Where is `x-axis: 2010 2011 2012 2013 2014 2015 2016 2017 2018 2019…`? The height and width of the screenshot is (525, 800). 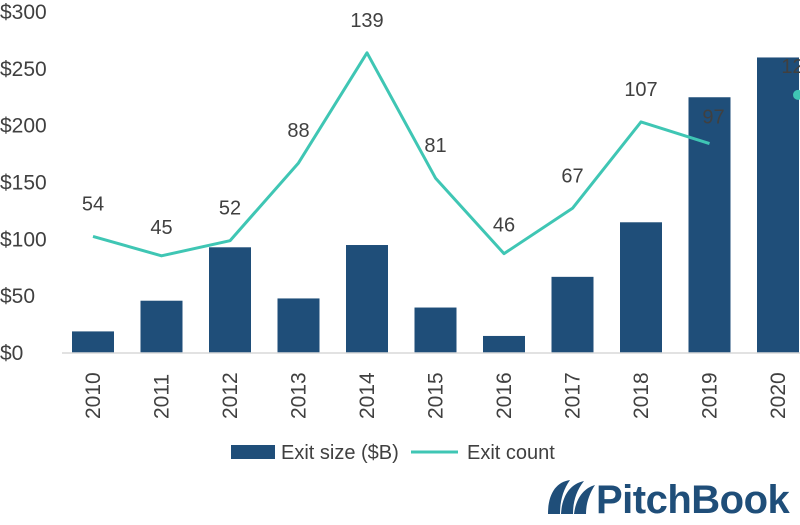
x-axis: 2010 2011 2012 2013 2014 2015 2016 2017 2018 2019… is located at coordinates (436, 395).